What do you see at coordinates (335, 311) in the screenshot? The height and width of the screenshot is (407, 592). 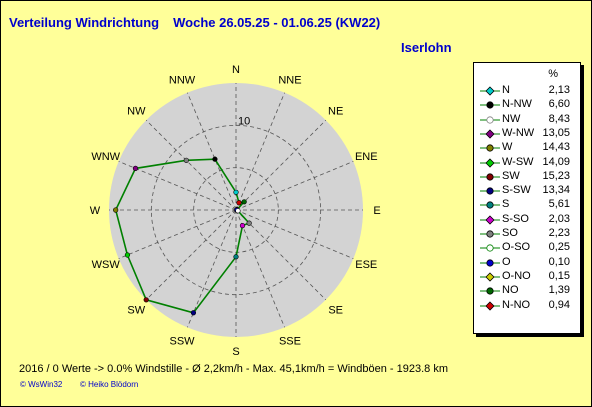 I see `direction-label: SE` at bounding box center [335, 311].